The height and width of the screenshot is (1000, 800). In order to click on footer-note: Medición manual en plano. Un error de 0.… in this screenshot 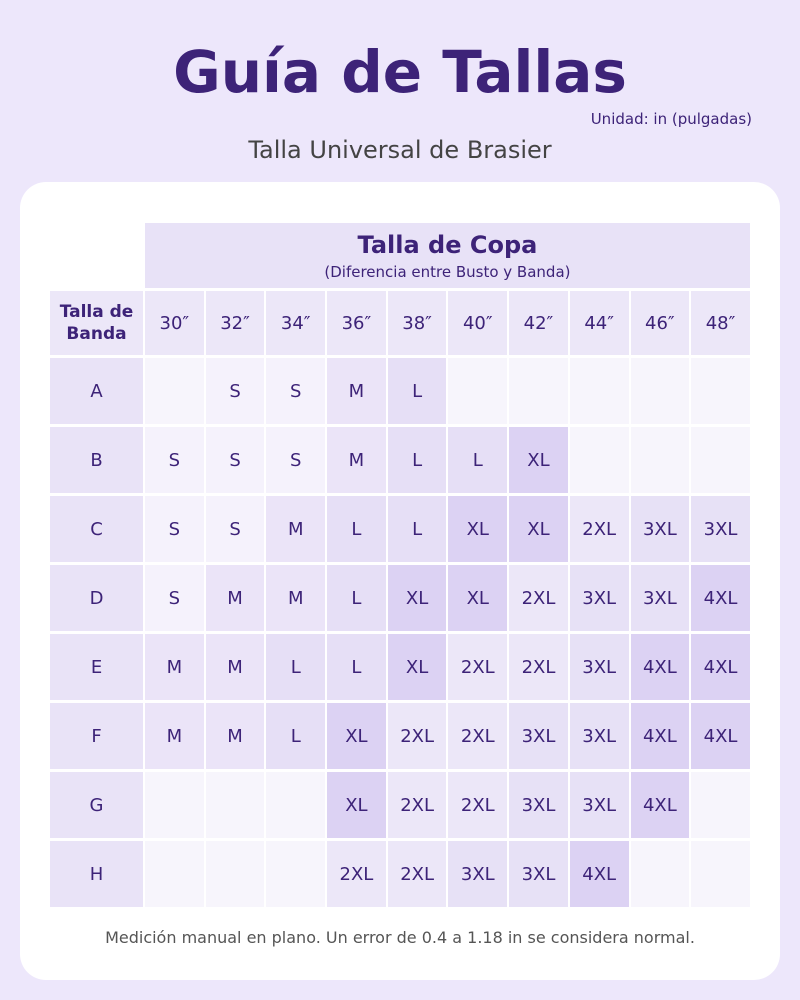, I will do `click(400, 937)`.